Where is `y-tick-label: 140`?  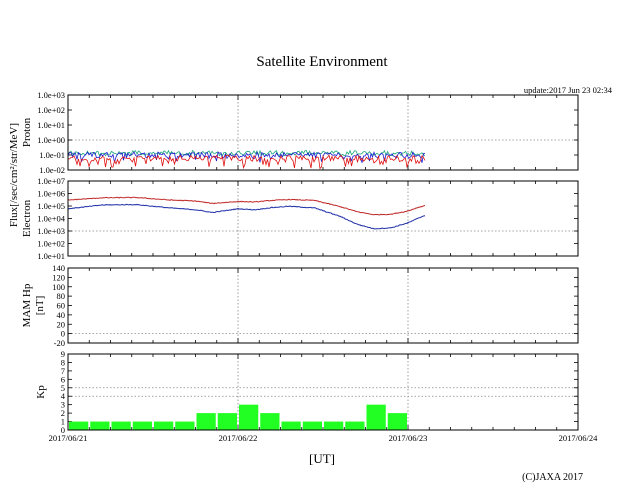 y-tick-label: 140 is located at coordinates (58, 268).